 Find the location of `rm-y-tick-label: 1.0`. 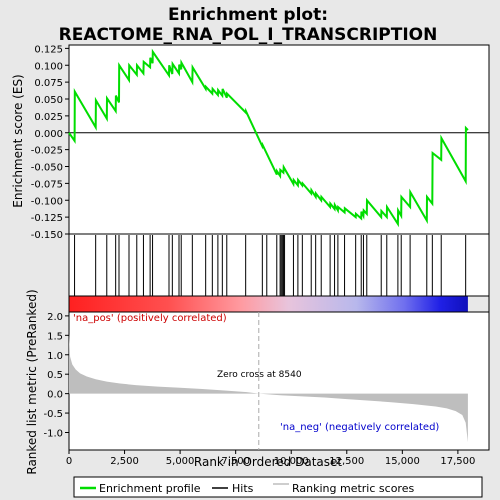

rm-y-tick-label: 1.0 is located at coordinates (55, 356).